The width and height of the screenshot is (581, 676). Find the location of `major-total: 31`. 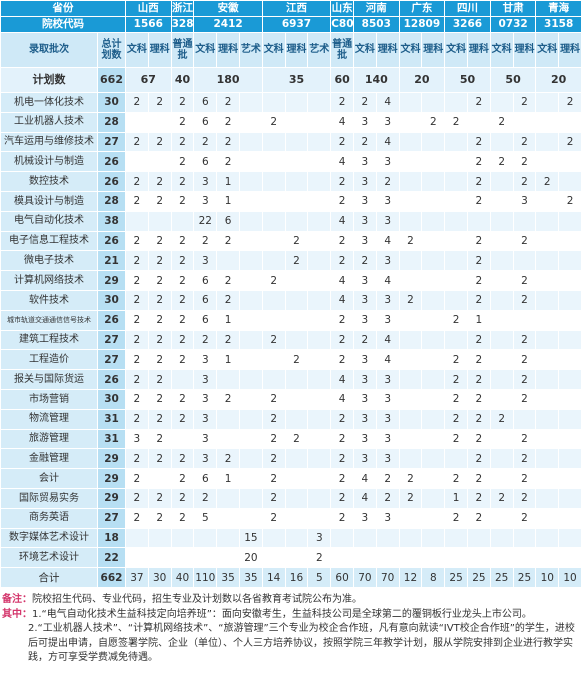

major-total: 31 is located at coordinates (111, 419).